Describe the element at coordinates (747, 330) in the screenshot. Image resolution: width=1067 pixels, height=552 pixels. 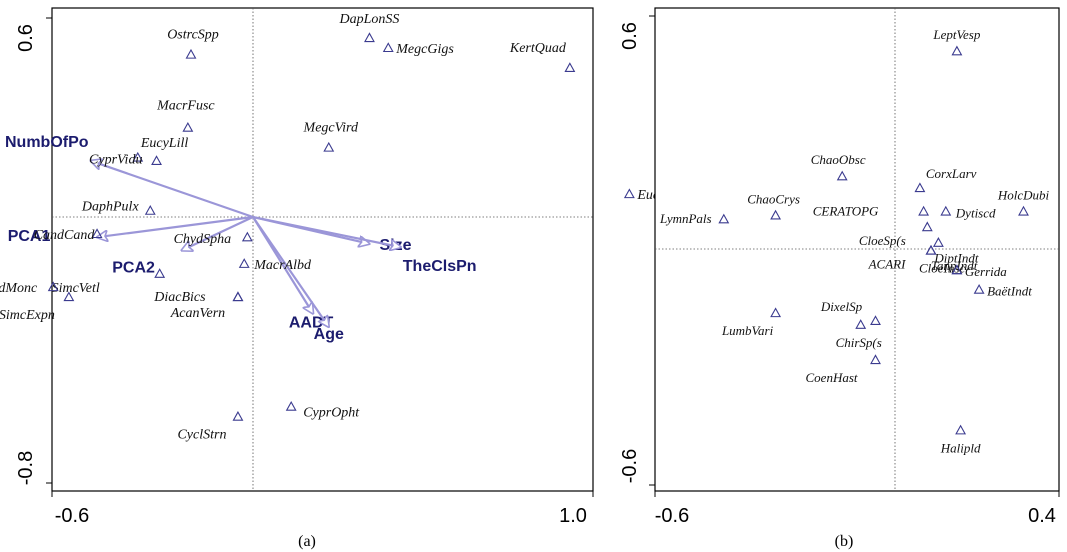
I see `species-label: LumbVari` at that location.